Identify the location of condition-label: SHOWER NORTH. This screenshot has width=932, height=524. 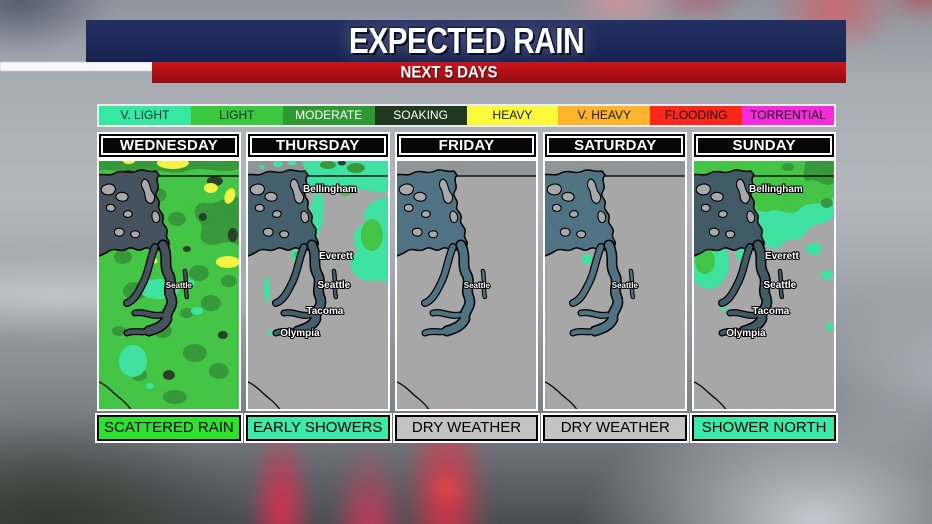
(764, 428).